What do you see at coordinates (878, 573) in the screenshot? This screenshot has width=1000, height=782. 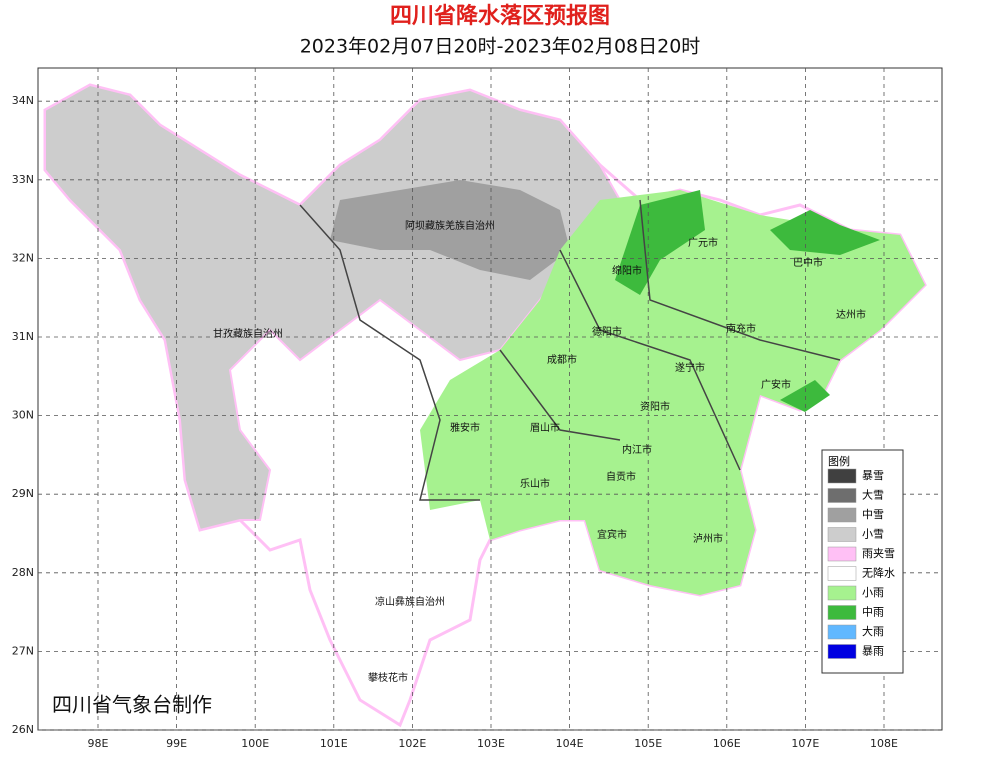 I see `legend-label: 无降水` at bounding box center [878, 573].